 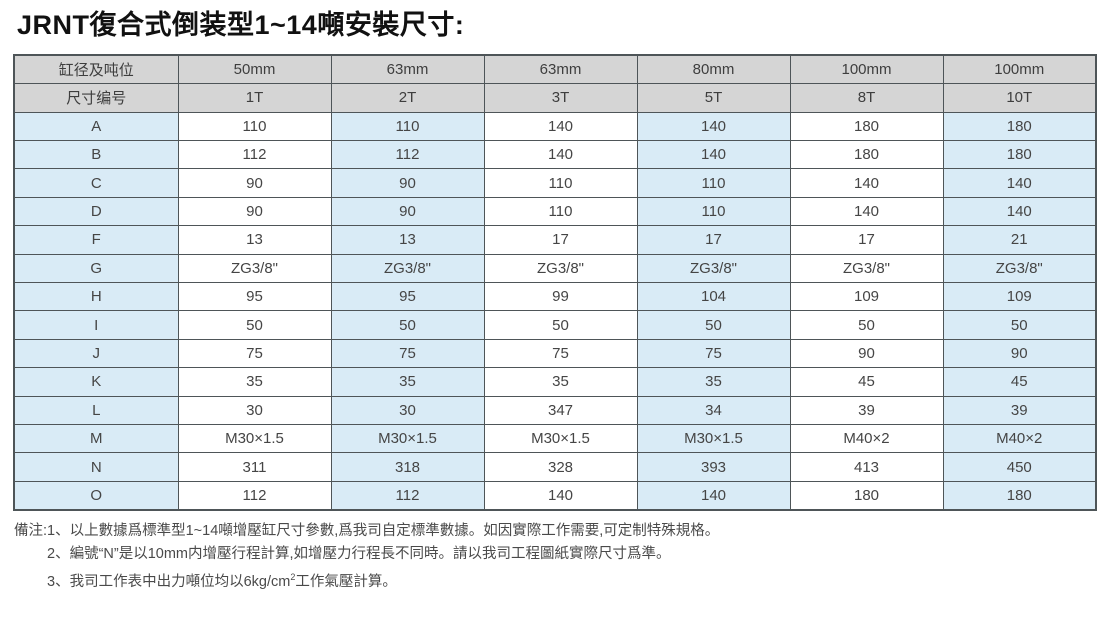 I want to click on table-cell: 450, so click(x=1019, y=467).